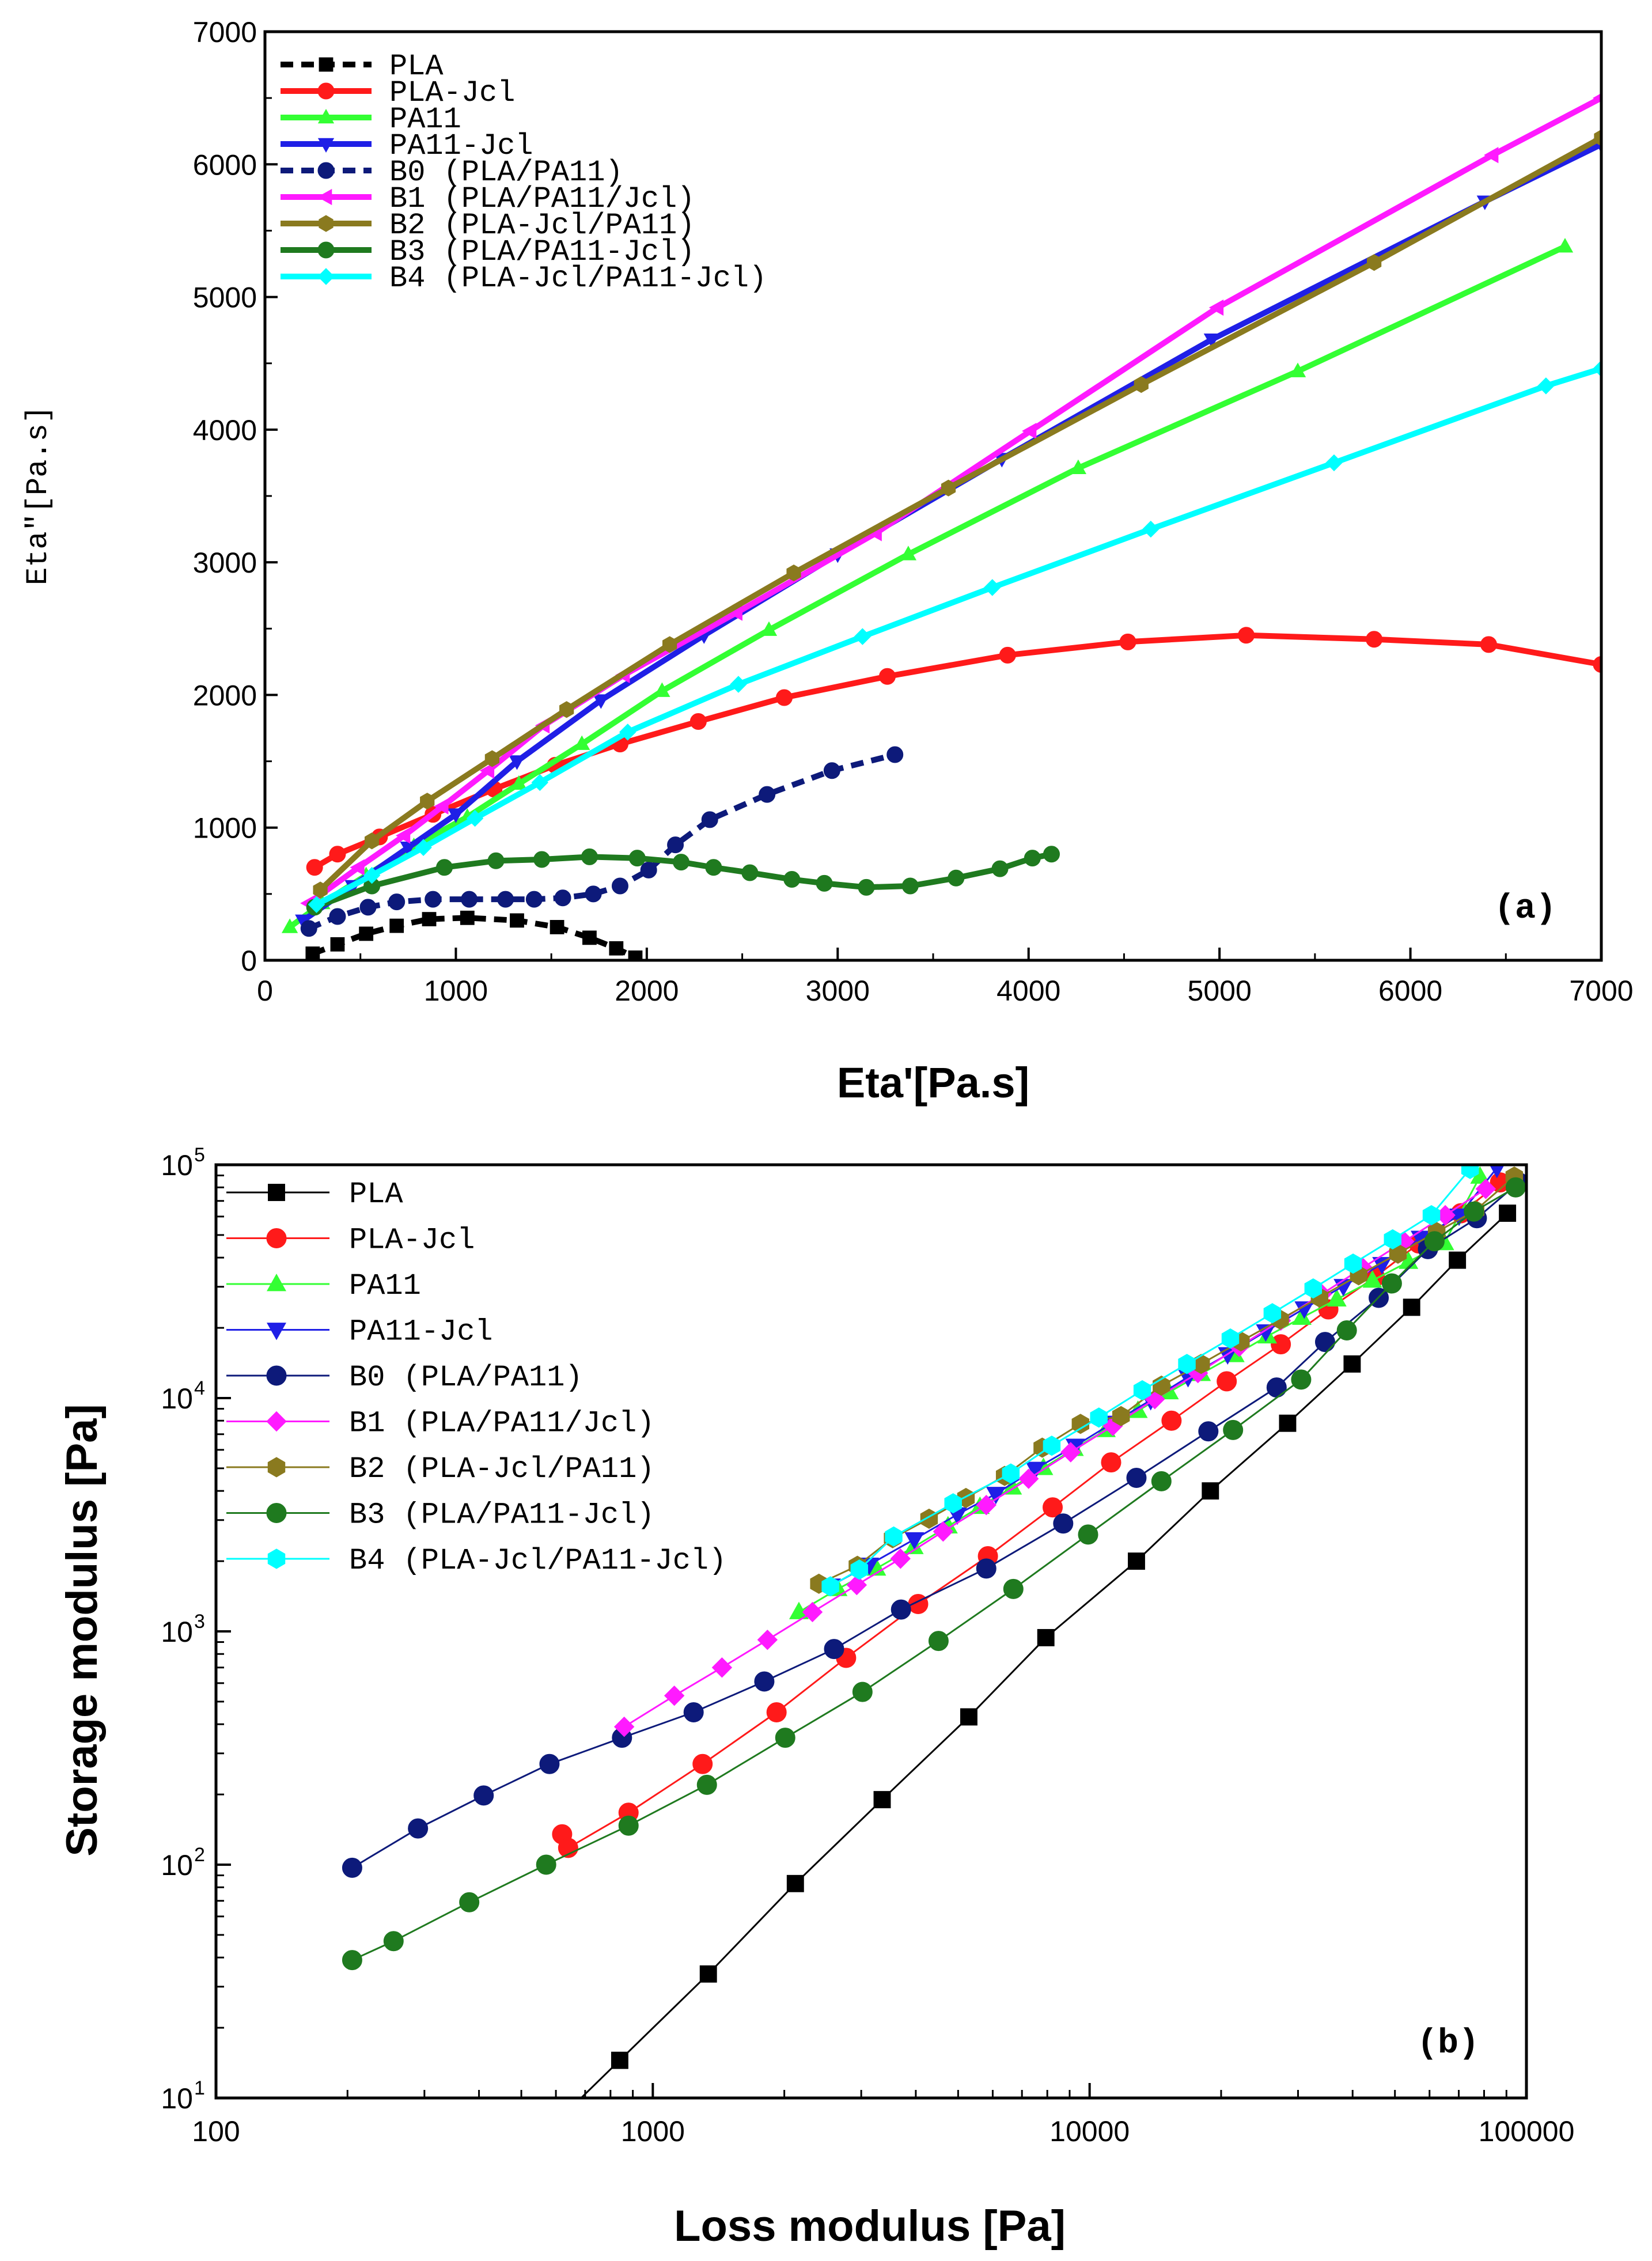 This screenshot has width=1652, height=2261. Describe the element at coordinates (225, 563) in the screenshot. I see `chart-a-ytick-label: 3000` at that location.